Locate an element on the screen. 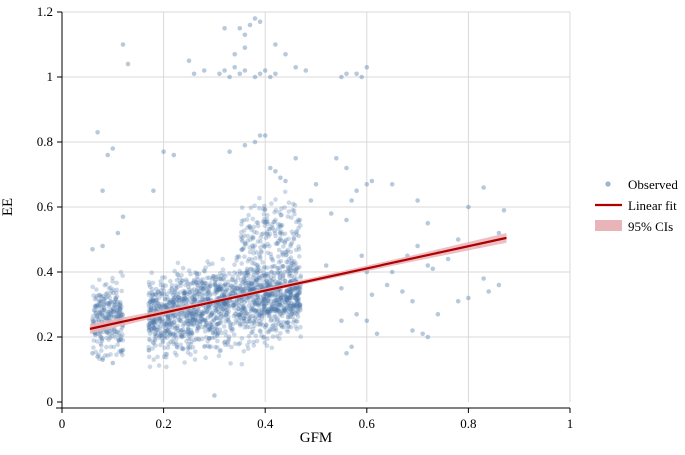 This screenshot has height=455, width=685. cloud-point-2080 is located at coordinates (270, 234).